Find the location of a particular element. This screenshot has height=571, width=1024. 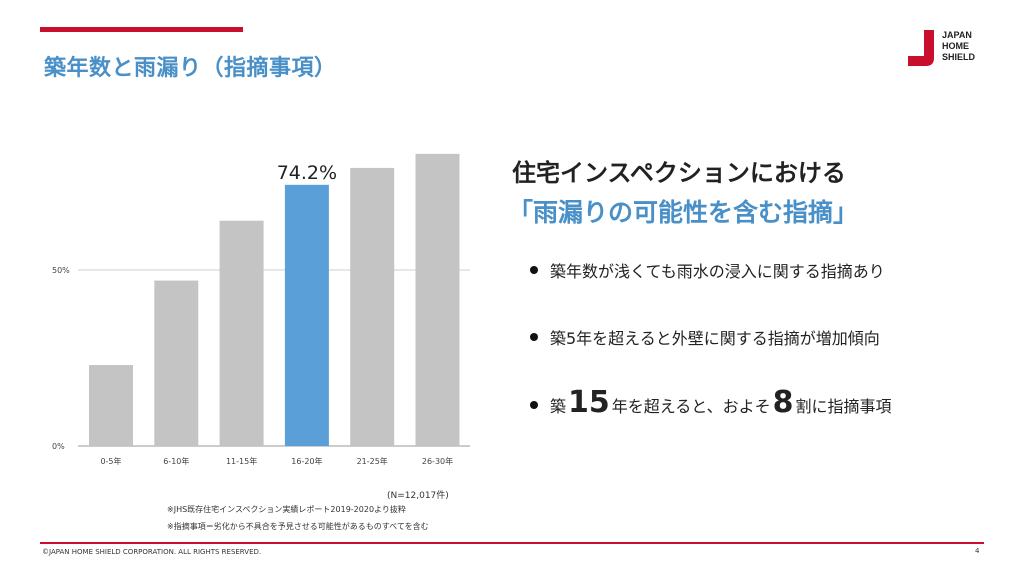

y-tick-label: 0% is located at coordinates (58, 446).